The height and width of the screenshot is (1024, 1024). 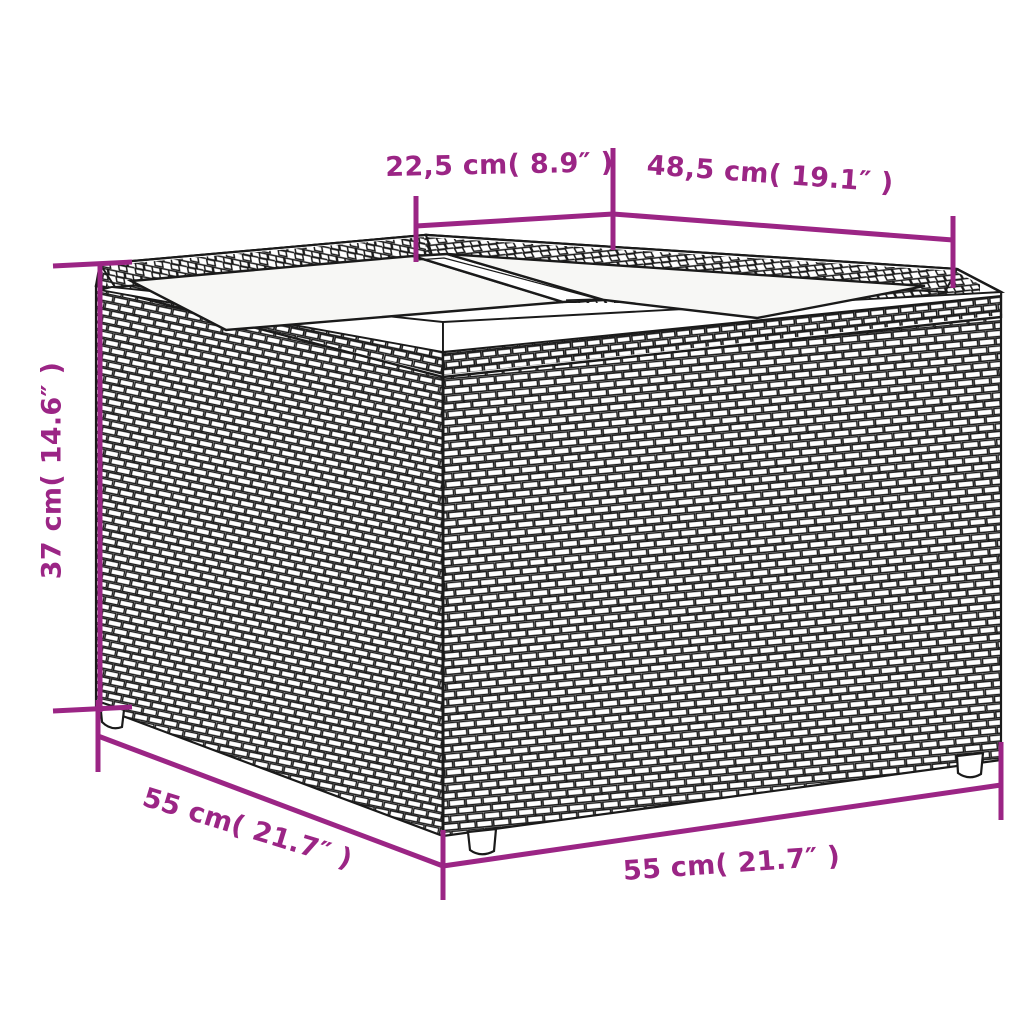 I want to click on dim-width, so click(x=722, y=821).